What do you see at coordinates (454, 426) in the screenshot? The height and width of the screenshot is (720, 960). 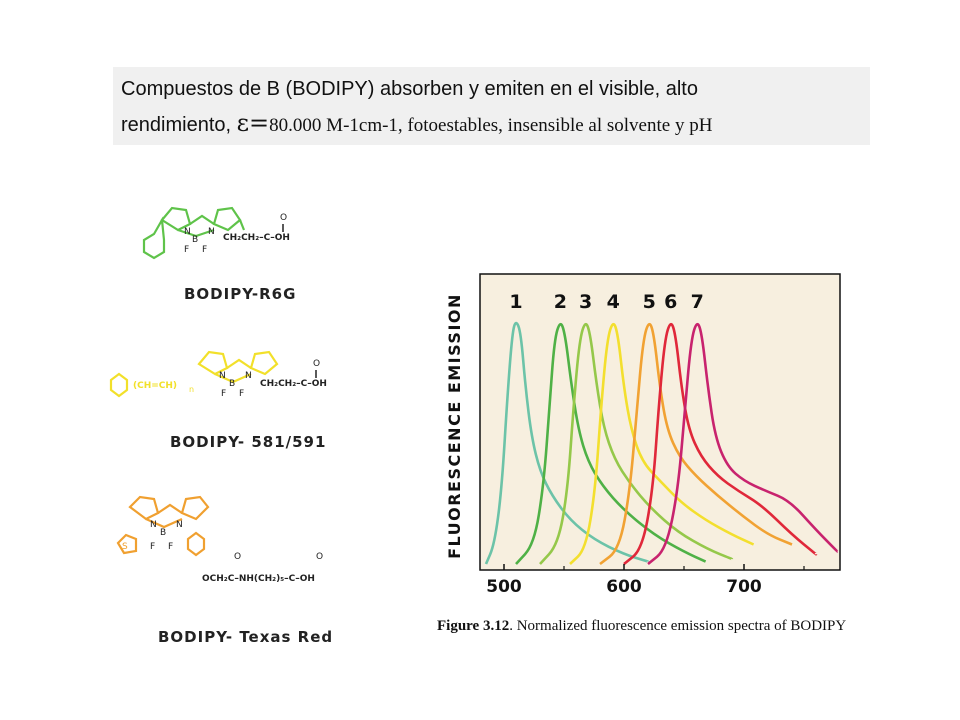 I see `y-axis-label: FLUORESCENCE EMISSION` at bounding box center [454, 426].